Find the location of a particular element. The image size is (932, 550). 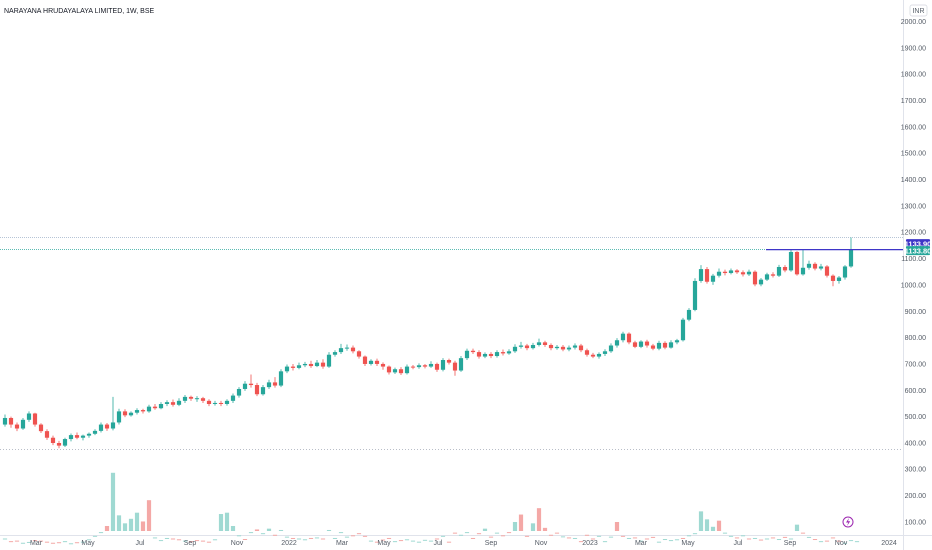

currency-badge: INR is located at coordinates (918, 10).